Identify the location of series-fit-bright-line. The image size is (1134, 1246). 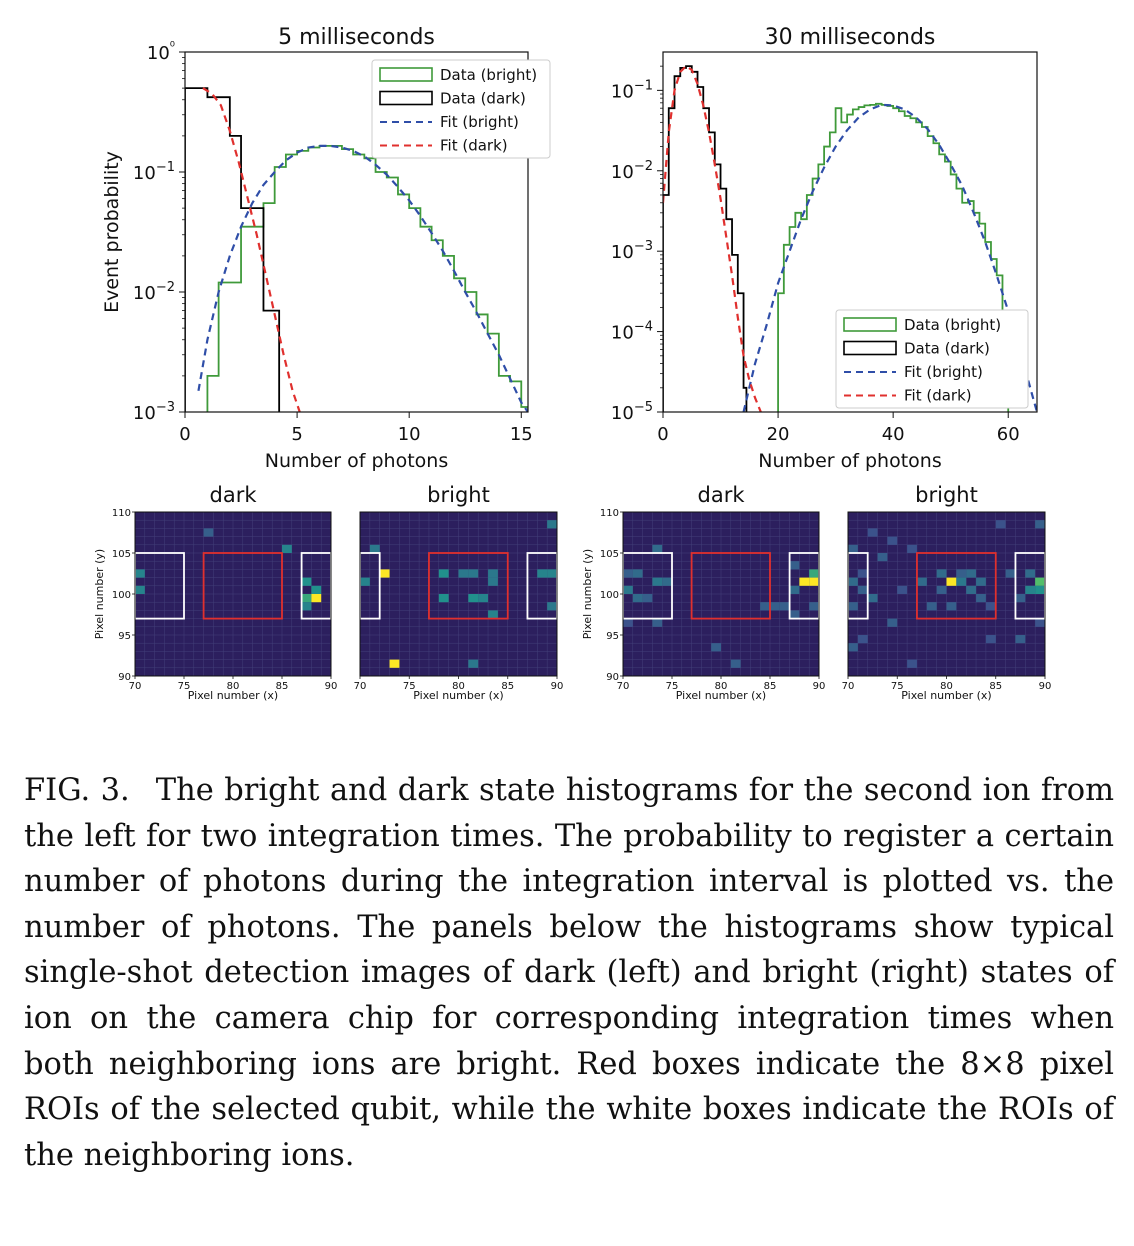
(362, 278).